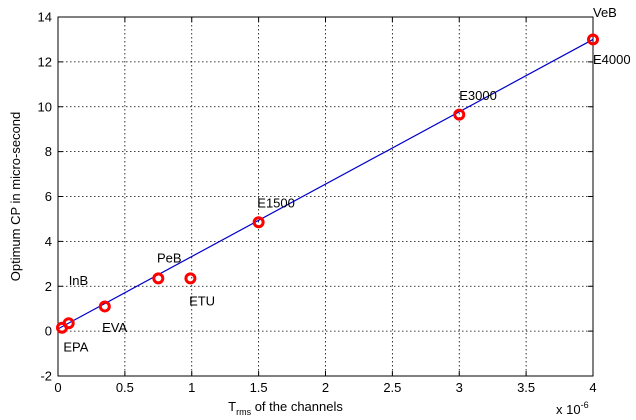  I want to click on x-axis-exponent: x 10-6, so click(572, 408).